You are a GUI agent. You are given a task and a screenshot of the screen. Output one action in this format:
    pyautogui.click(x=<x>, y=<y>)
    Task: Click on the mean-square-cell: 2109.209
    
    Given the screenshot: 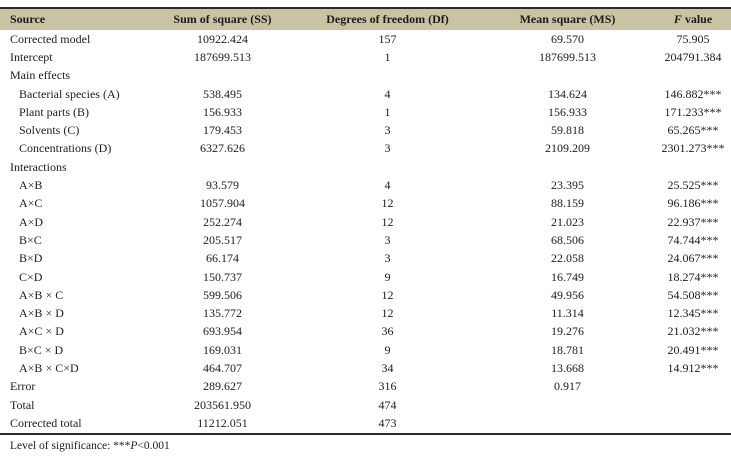 What is the action you would take?
    pyautogui.click(x=567, y=148)
    